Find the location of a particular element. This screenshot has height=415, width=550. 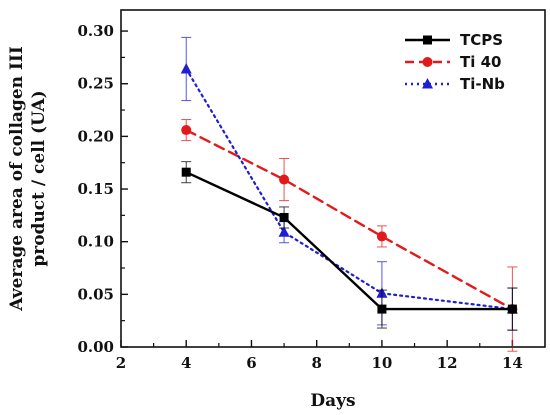

x-tick-label: 14 is located at coordinates (512, 363).